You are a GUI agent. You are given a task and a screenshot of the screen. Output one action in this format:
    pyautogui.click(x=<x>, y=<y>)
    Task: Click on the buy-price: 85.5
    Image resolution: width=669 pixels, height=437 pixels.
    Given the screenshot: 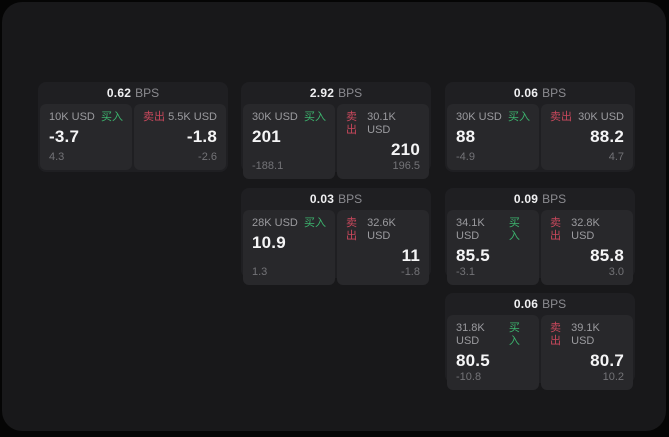 What is the action you would take?
    pyautogui.click(x=473, y=255)
    